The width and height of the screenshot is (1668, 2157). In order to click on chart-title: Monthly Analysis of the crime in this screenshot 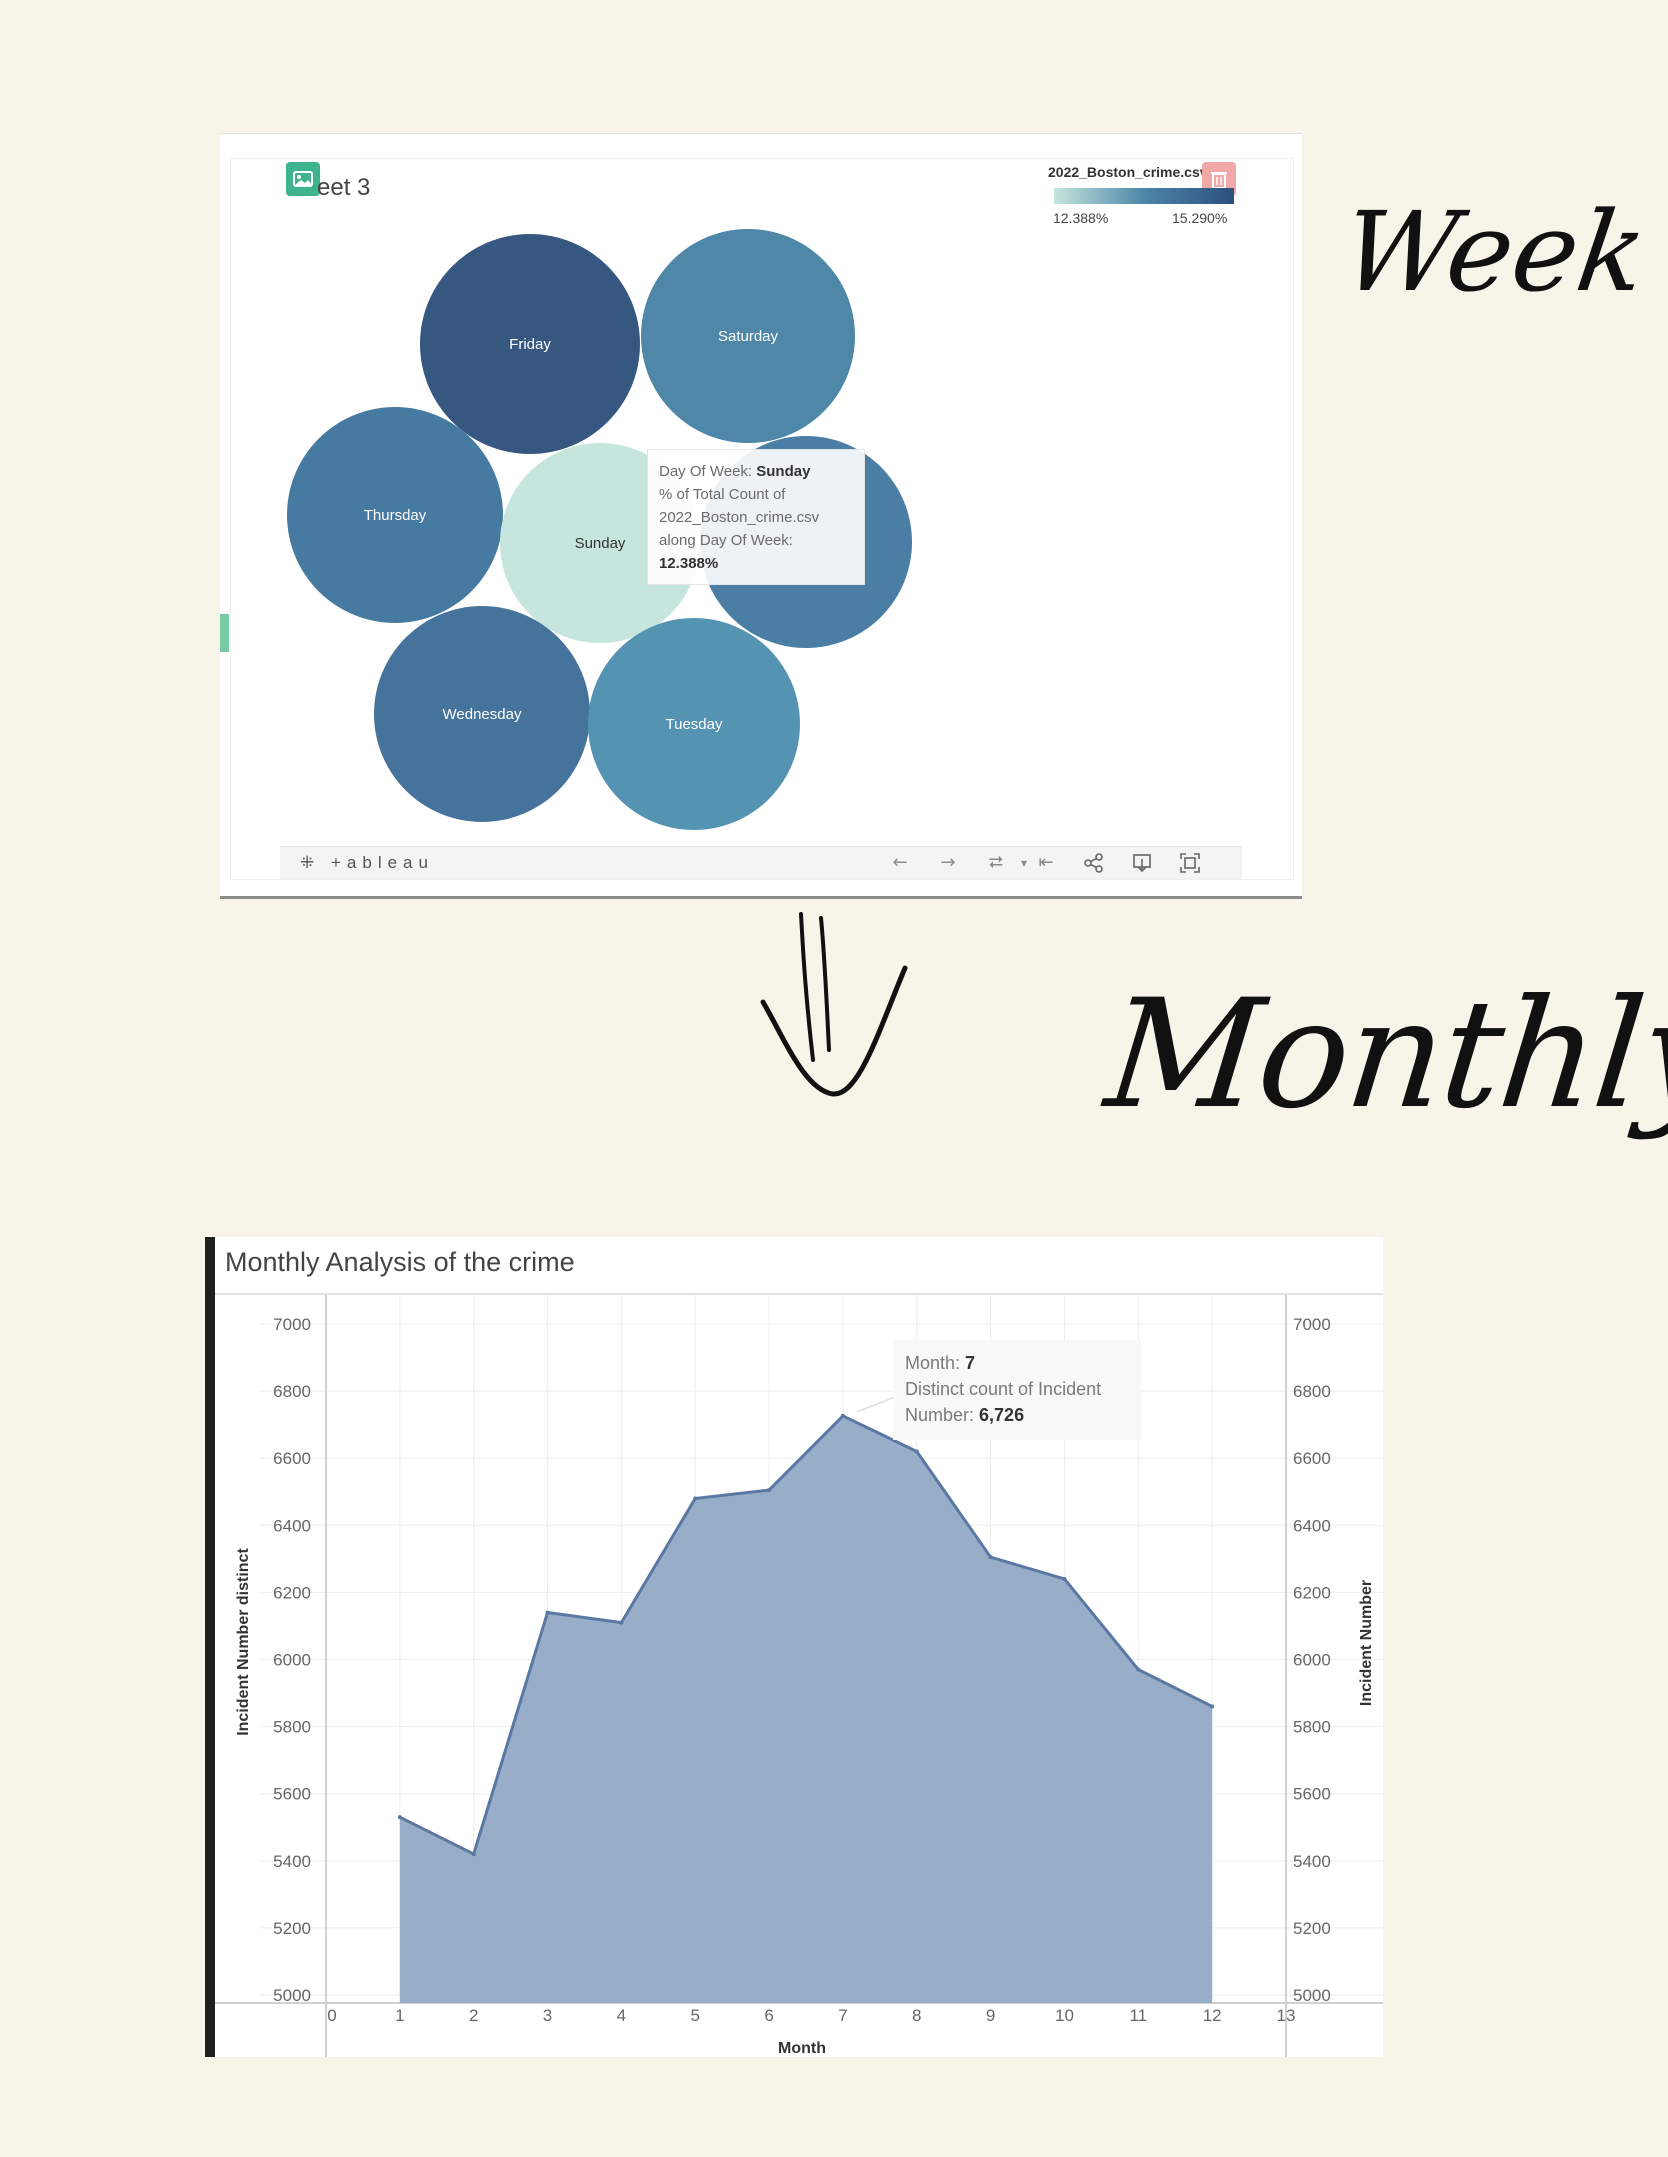, I will do `click(400, 1262)`.